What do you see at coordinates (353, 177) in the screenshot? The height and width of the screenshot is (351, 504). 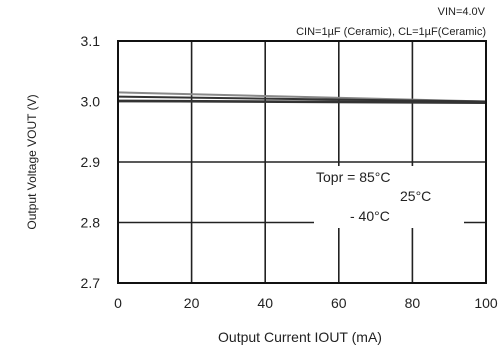 I see `legend-title: Topr = 85°C` at bounding box center [353, 177].